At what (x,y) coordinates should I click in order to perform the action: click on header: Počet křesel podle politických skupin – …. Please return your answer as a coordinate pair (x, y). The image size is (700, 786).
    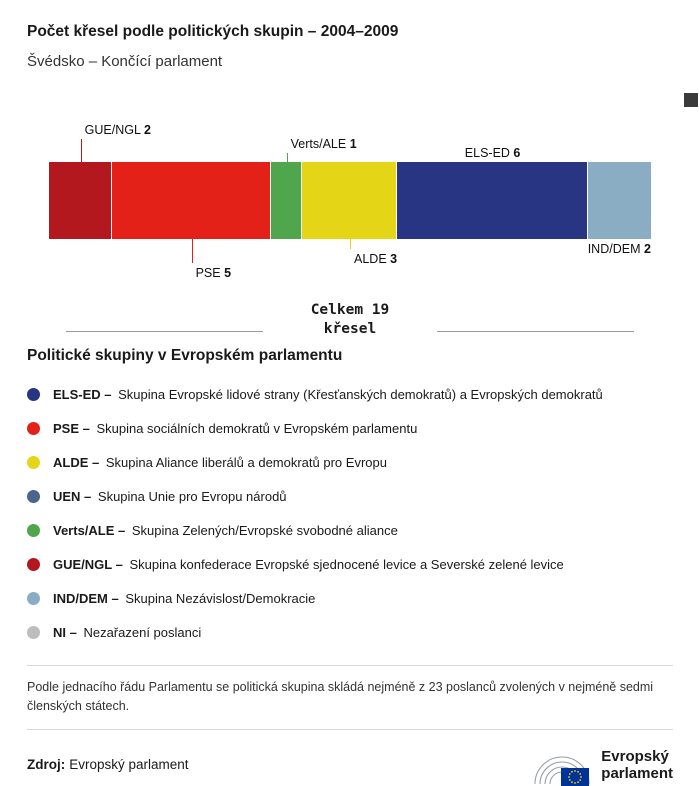
    Looking at the image, I should click on (350, 35).